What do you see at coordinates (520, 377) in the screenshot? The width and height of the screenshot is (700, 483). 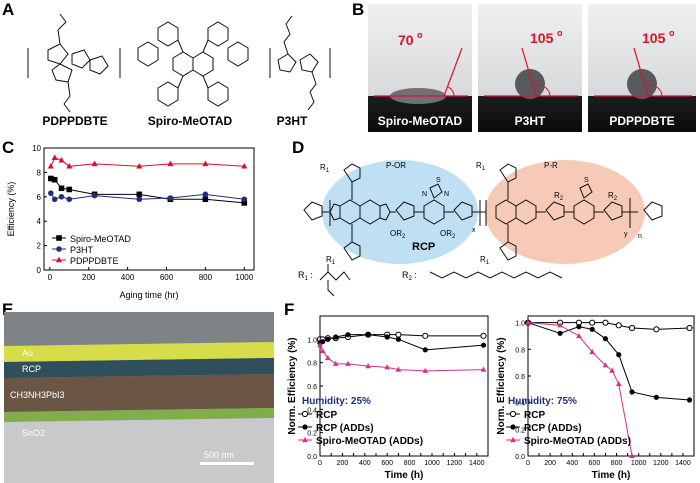 I see `y-tick-label: 0.6` at bounding box center [520, 377].